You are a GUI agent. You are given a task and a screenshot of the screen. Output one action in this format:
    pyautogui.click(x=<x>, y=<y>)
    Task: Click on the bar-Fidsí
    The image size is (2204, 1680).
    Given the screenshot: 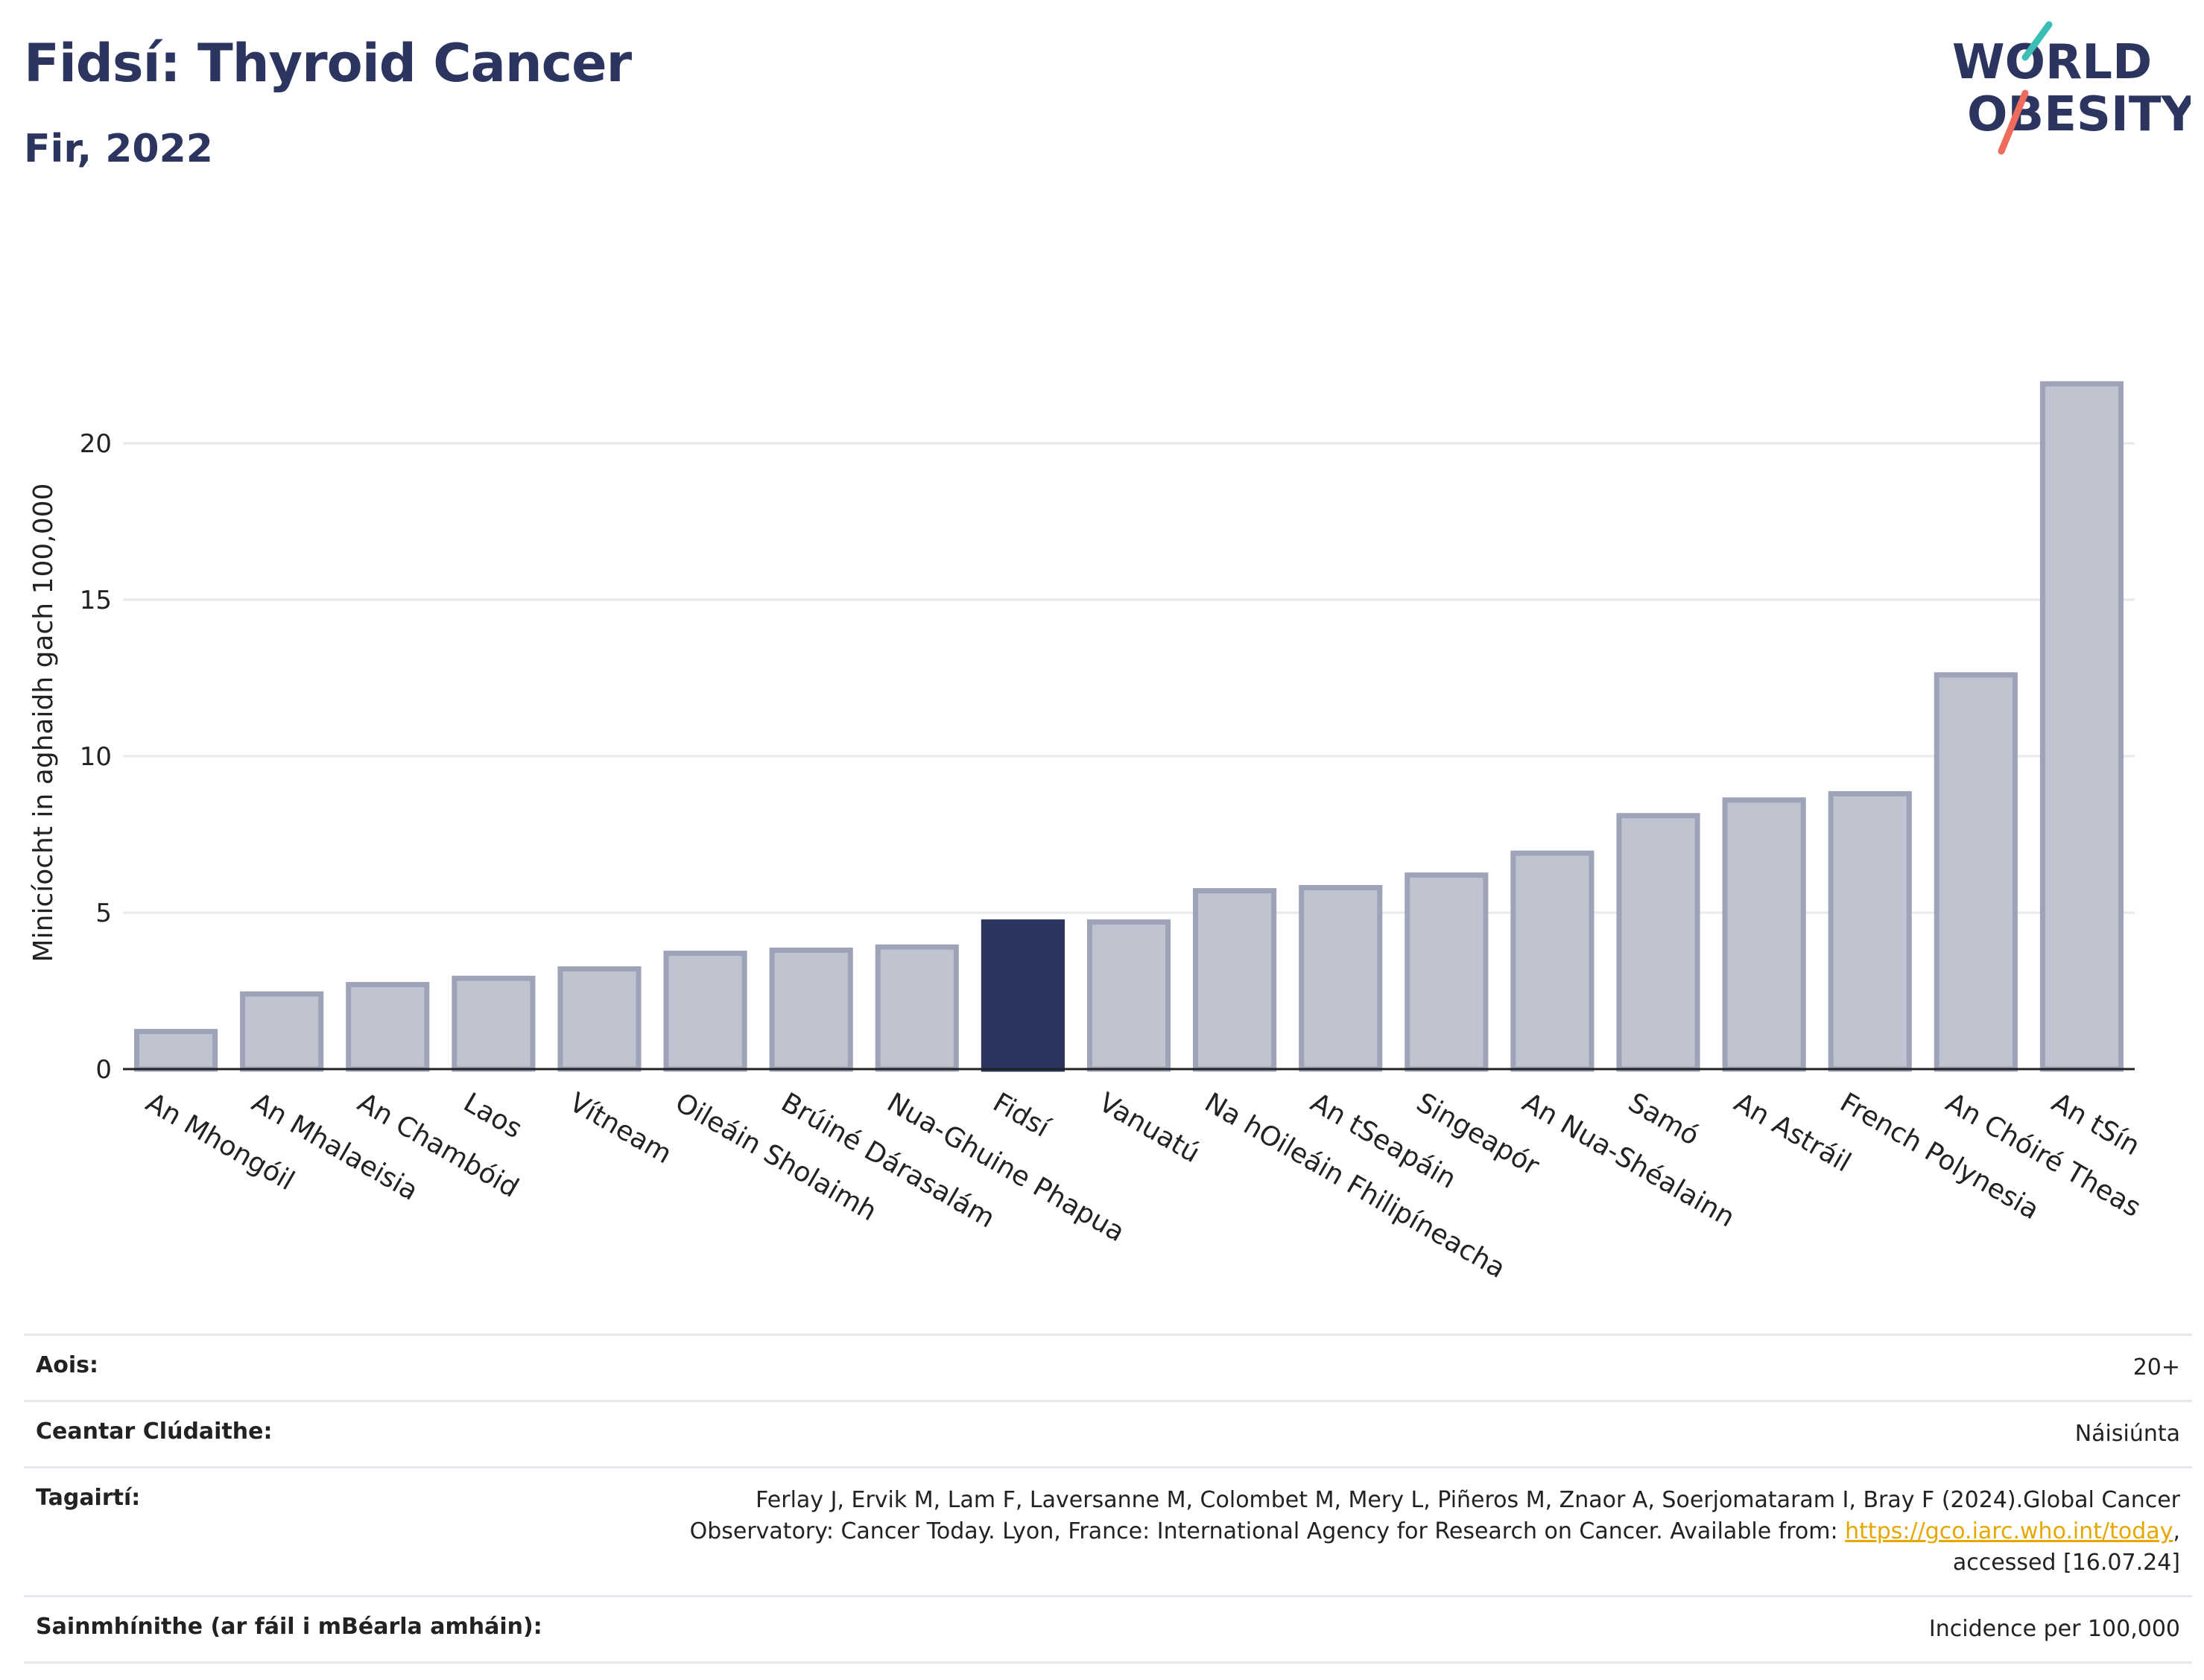 What is the action you would take?
    pyautogui.click(x=1023, y=995)
    